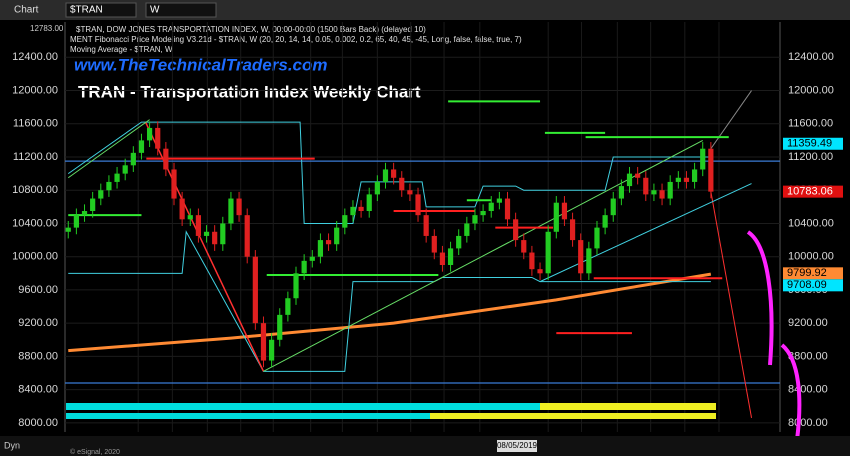 This screenshot has width=850, height=456. What do you see at coordinates (35, 257) in the screenshot?
I see `y-tick-label-left: 10000.00` at bounding box center [35, 257].